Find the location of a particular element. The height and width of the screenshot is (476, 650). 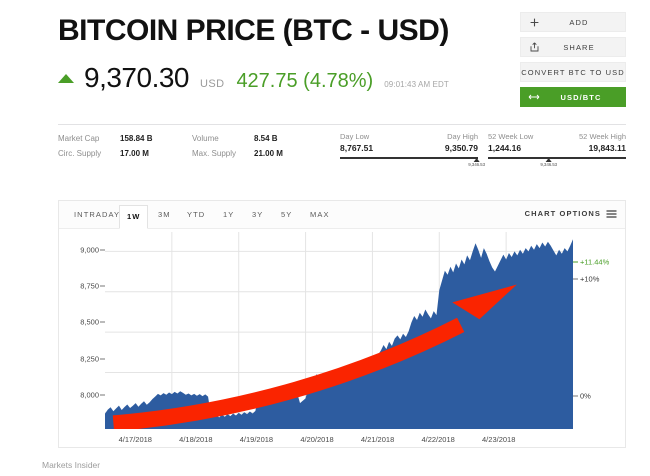

price-change: 427.75 (4.78%) is located at coordinates (305, 81).